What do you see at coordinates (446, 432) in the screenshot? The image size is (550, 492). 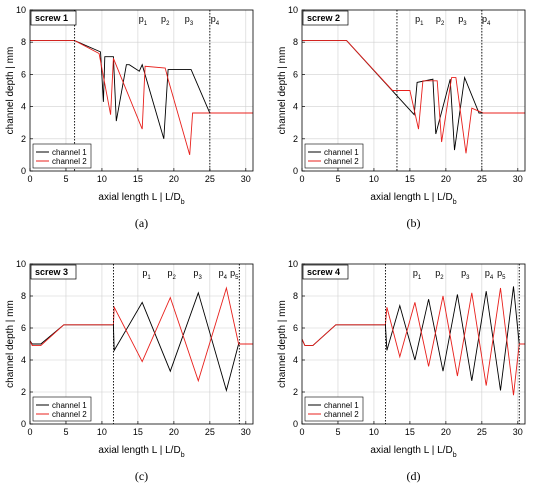 I see `x-tick-label: 20` at bounding box center [446, 432].